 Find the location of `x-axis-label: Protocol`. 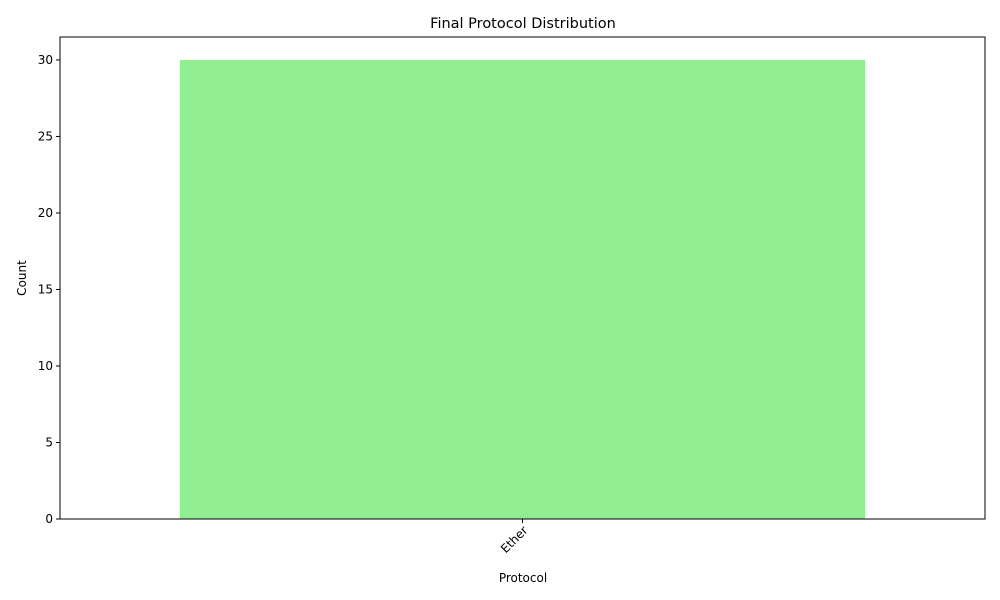

x-axis-label: Protocol is located at coordinates (523, 578).